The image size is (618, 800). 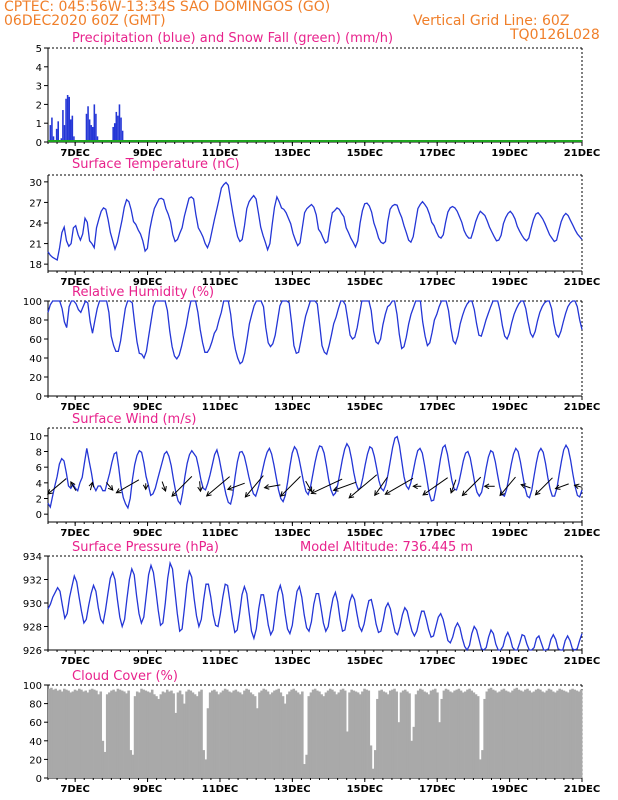 I want to click on model-altitude-label: Model Altitude: 736.445 m, so click(x=386, y=547).